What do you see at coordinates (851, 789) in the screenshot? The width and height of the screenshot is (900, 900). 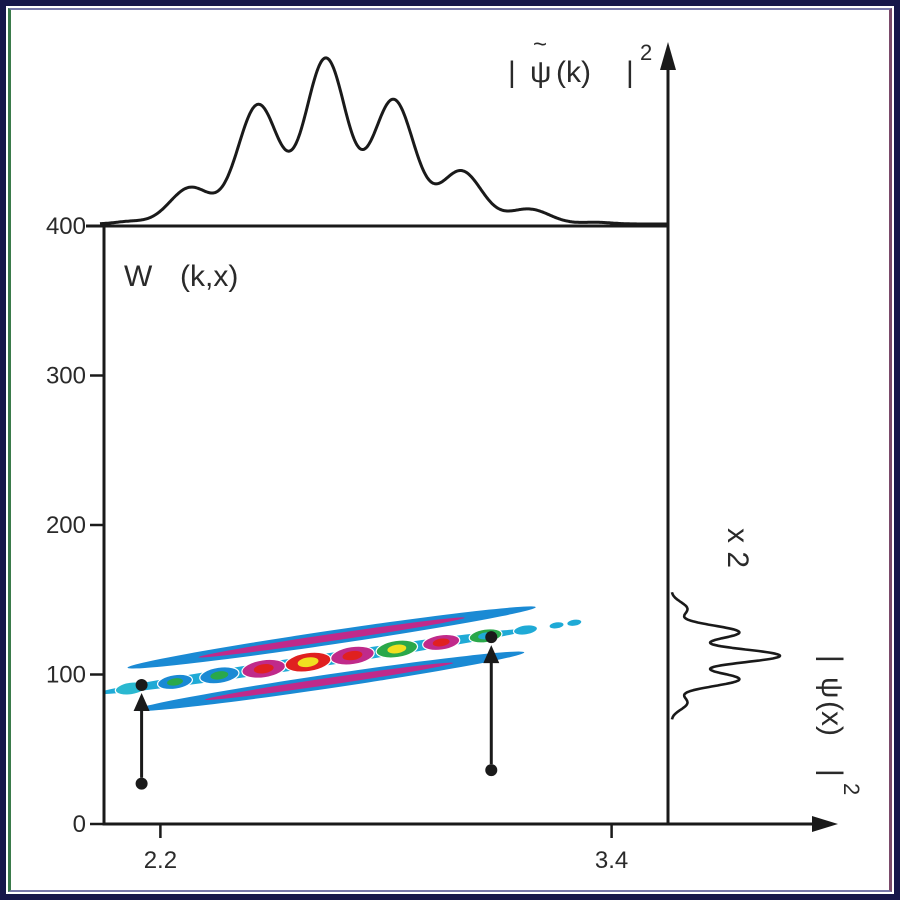 I see `right-label-power: 2` at bounding box center [851, 789].